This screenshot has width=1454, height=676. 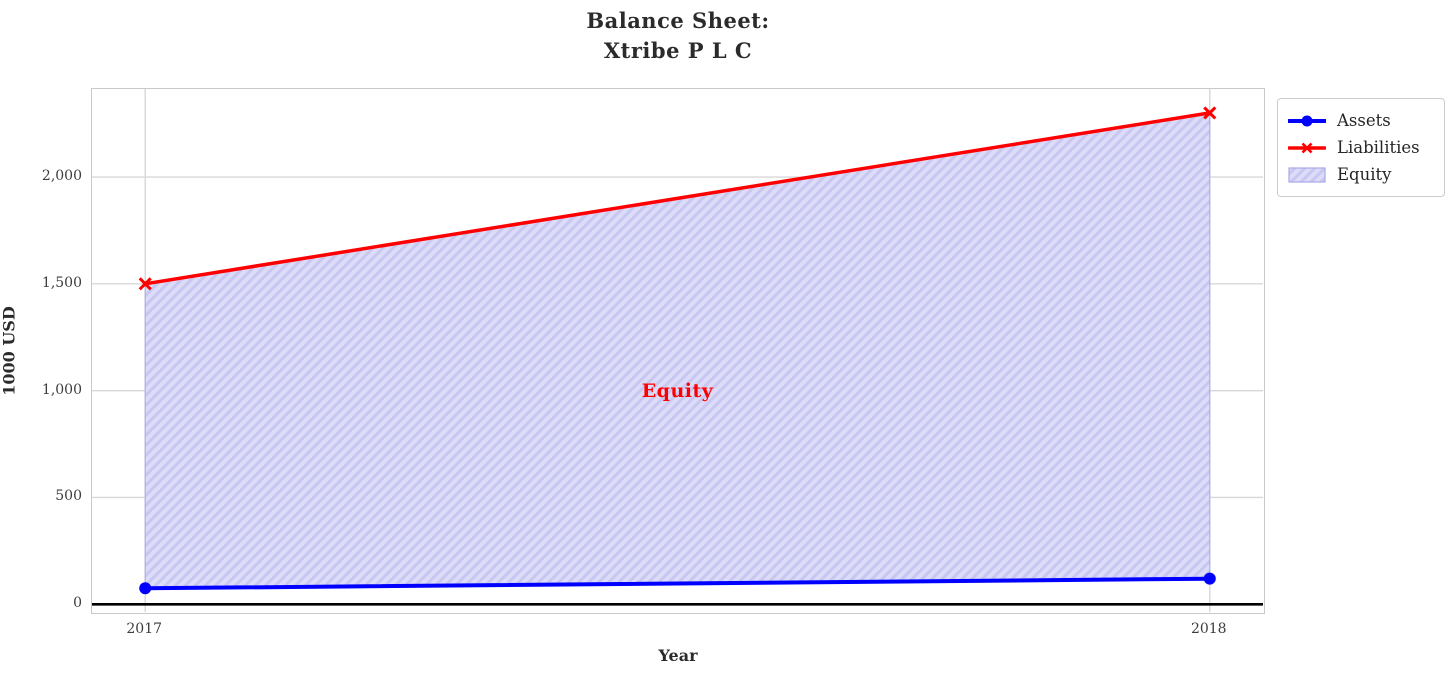 I want to click on legend-entry-assets: Assets, so click(x=1361, y=120).